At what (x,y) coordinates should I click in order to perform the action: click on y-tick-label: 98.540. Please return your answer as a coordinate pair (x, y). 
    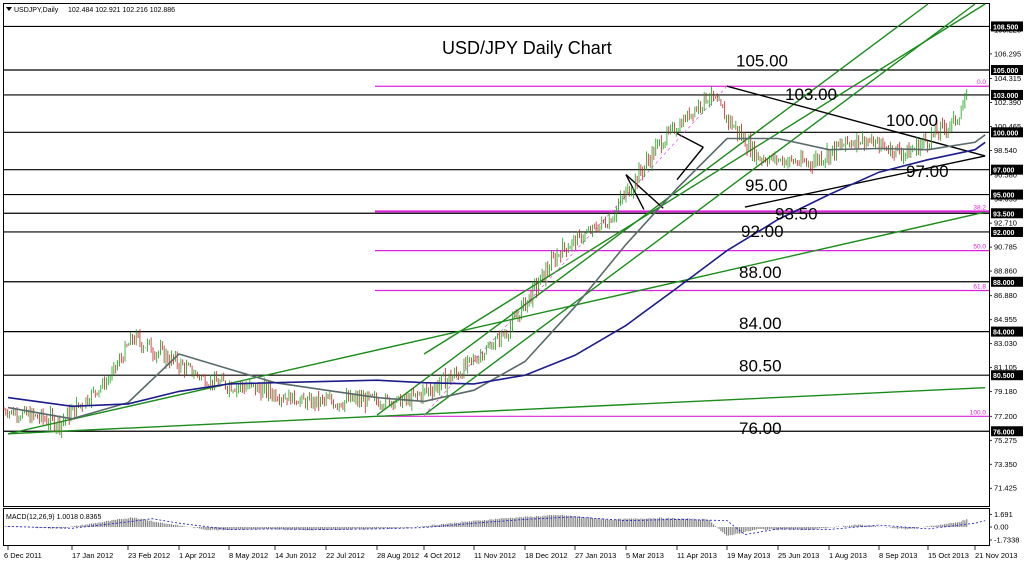
    Looking at the image, I should click on (1005, 150).